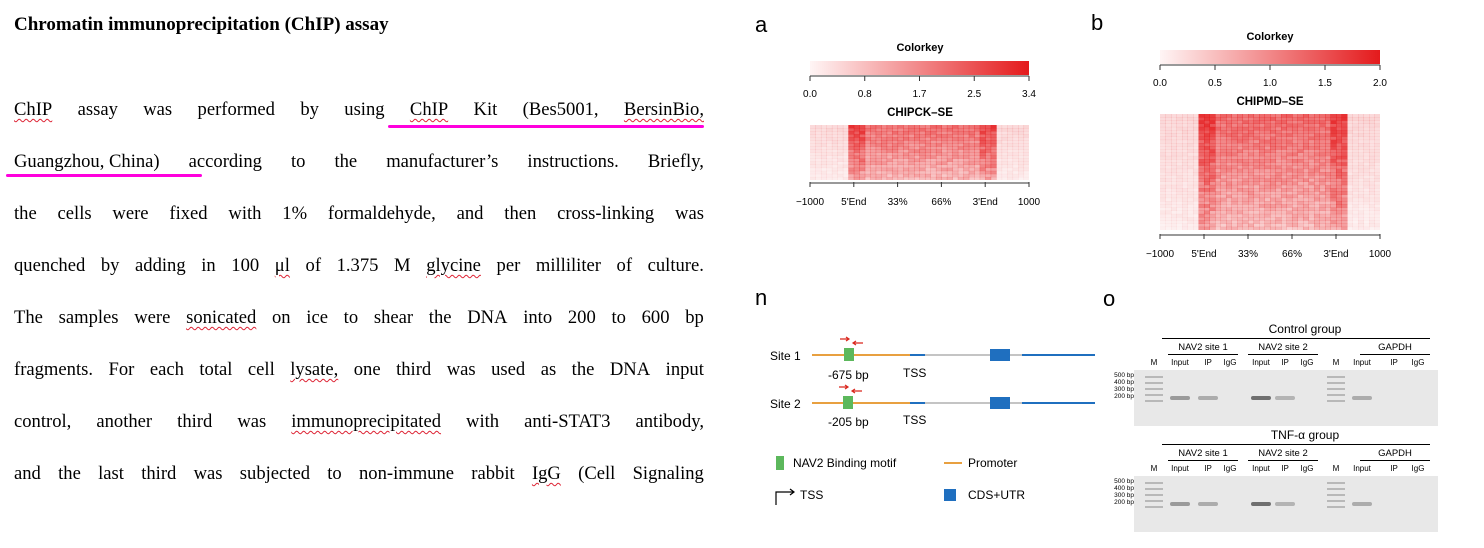 The image size is (1484, 548). Describe the element at coordinates (1230, 362) in the screenshot. I see `gel-lane-label: IgG` at that location.